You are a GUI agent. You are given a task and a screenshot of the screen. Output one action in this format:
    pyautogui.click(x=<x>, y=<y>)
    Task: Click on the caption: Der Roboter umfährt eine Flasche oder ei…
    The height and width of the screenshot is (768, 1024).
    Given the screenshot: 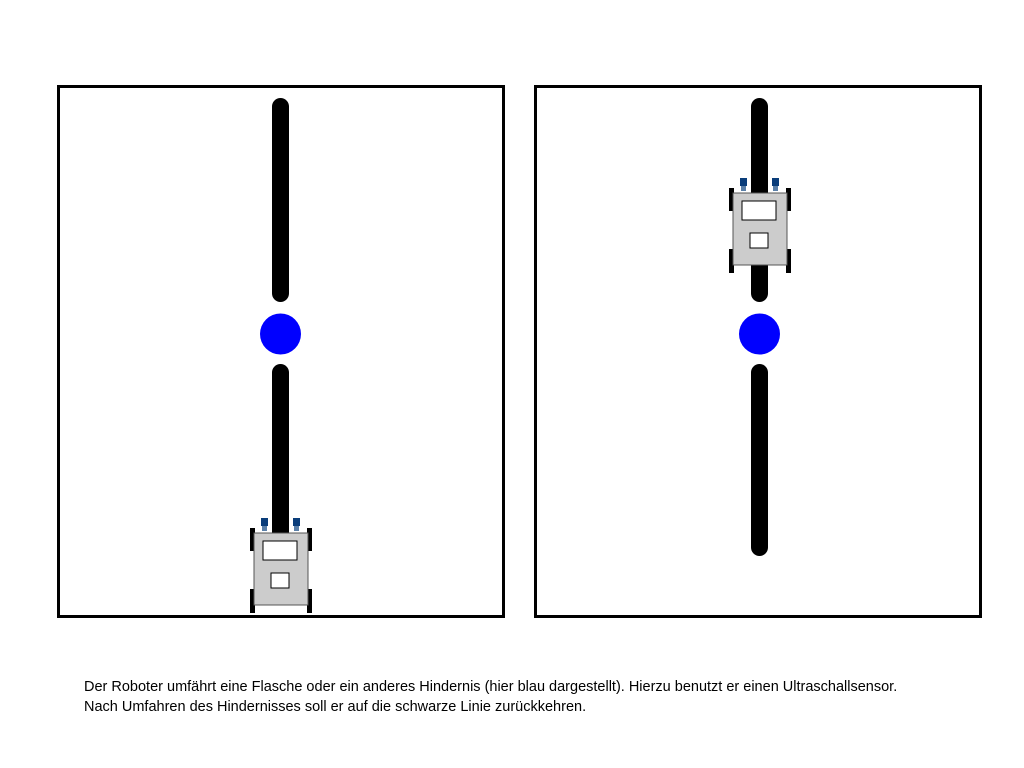 What is the action you would take?
    pyautogui.click(x=544, y=697)
    